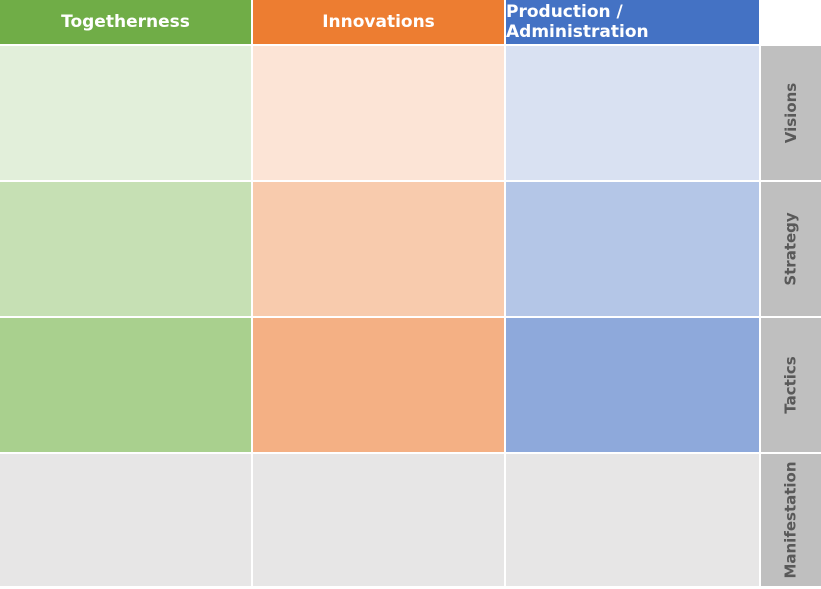 The image size is (821, 589). Describe the element at coordinates (125, 520) in the screenshot. I see `cell-manifestation-togetherness` at that location.